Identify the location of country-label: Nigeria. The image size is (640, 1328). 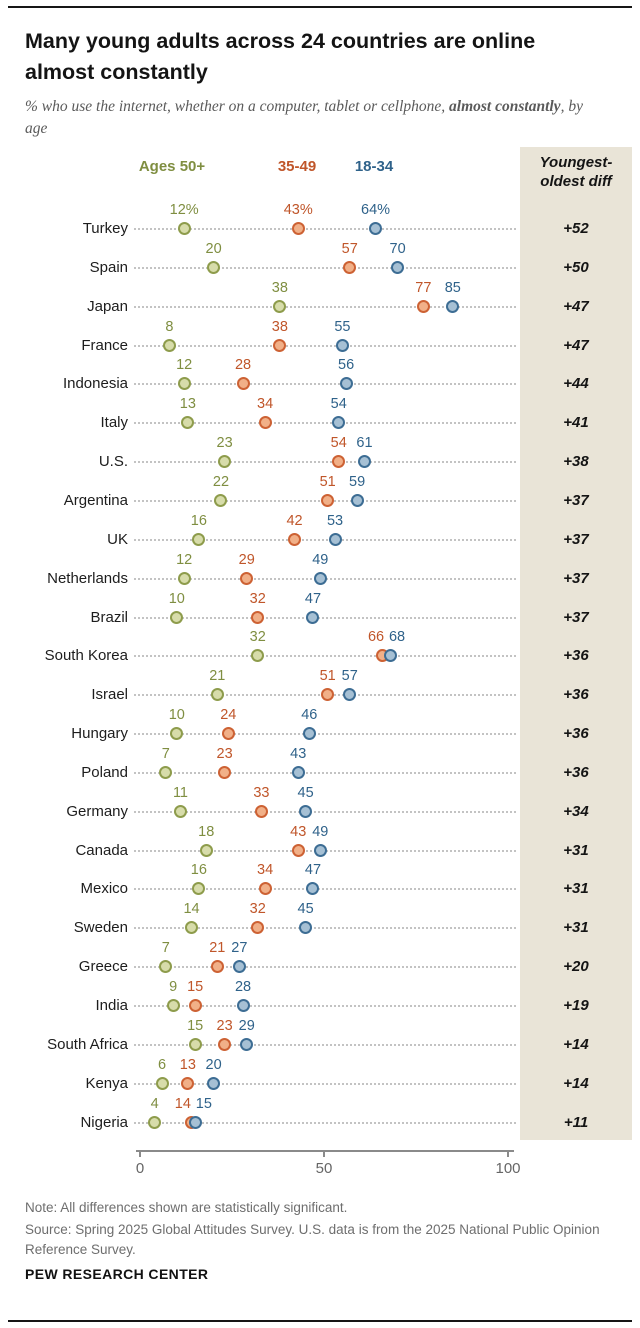
(104, 1122).